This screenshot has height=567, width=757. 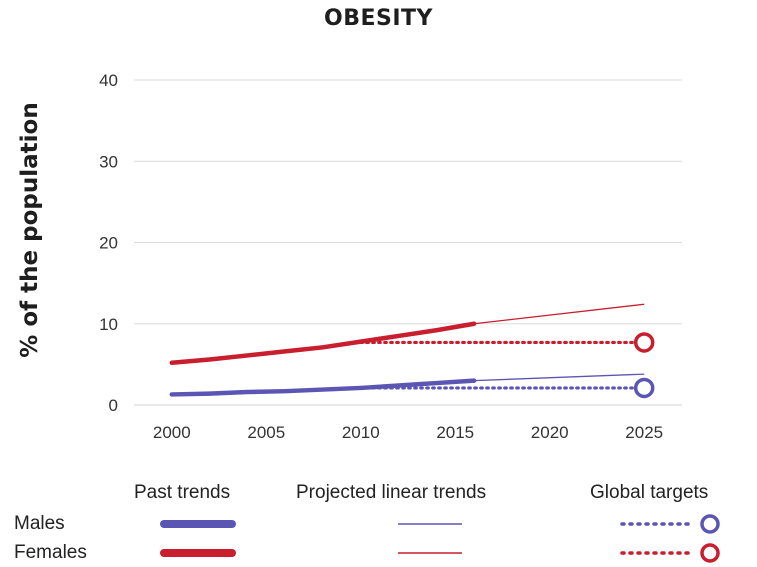 What do you see at coordinates (113, 405) in the screenshot?
I see `y-tick-label-0: 0` at bounding box center [113, 405].